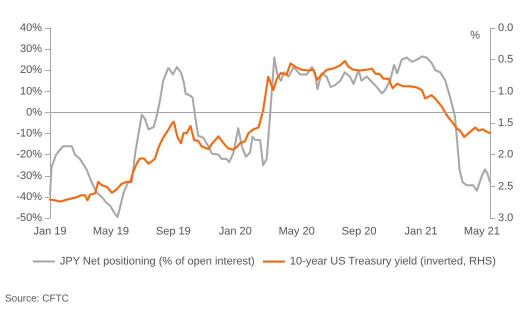 The height and width of the screenshot is (310, 529). What do you see at coordinates (29, 218) in the screenshot?
I see `y-tick-label: -50%` at bounding box center [29, 218].